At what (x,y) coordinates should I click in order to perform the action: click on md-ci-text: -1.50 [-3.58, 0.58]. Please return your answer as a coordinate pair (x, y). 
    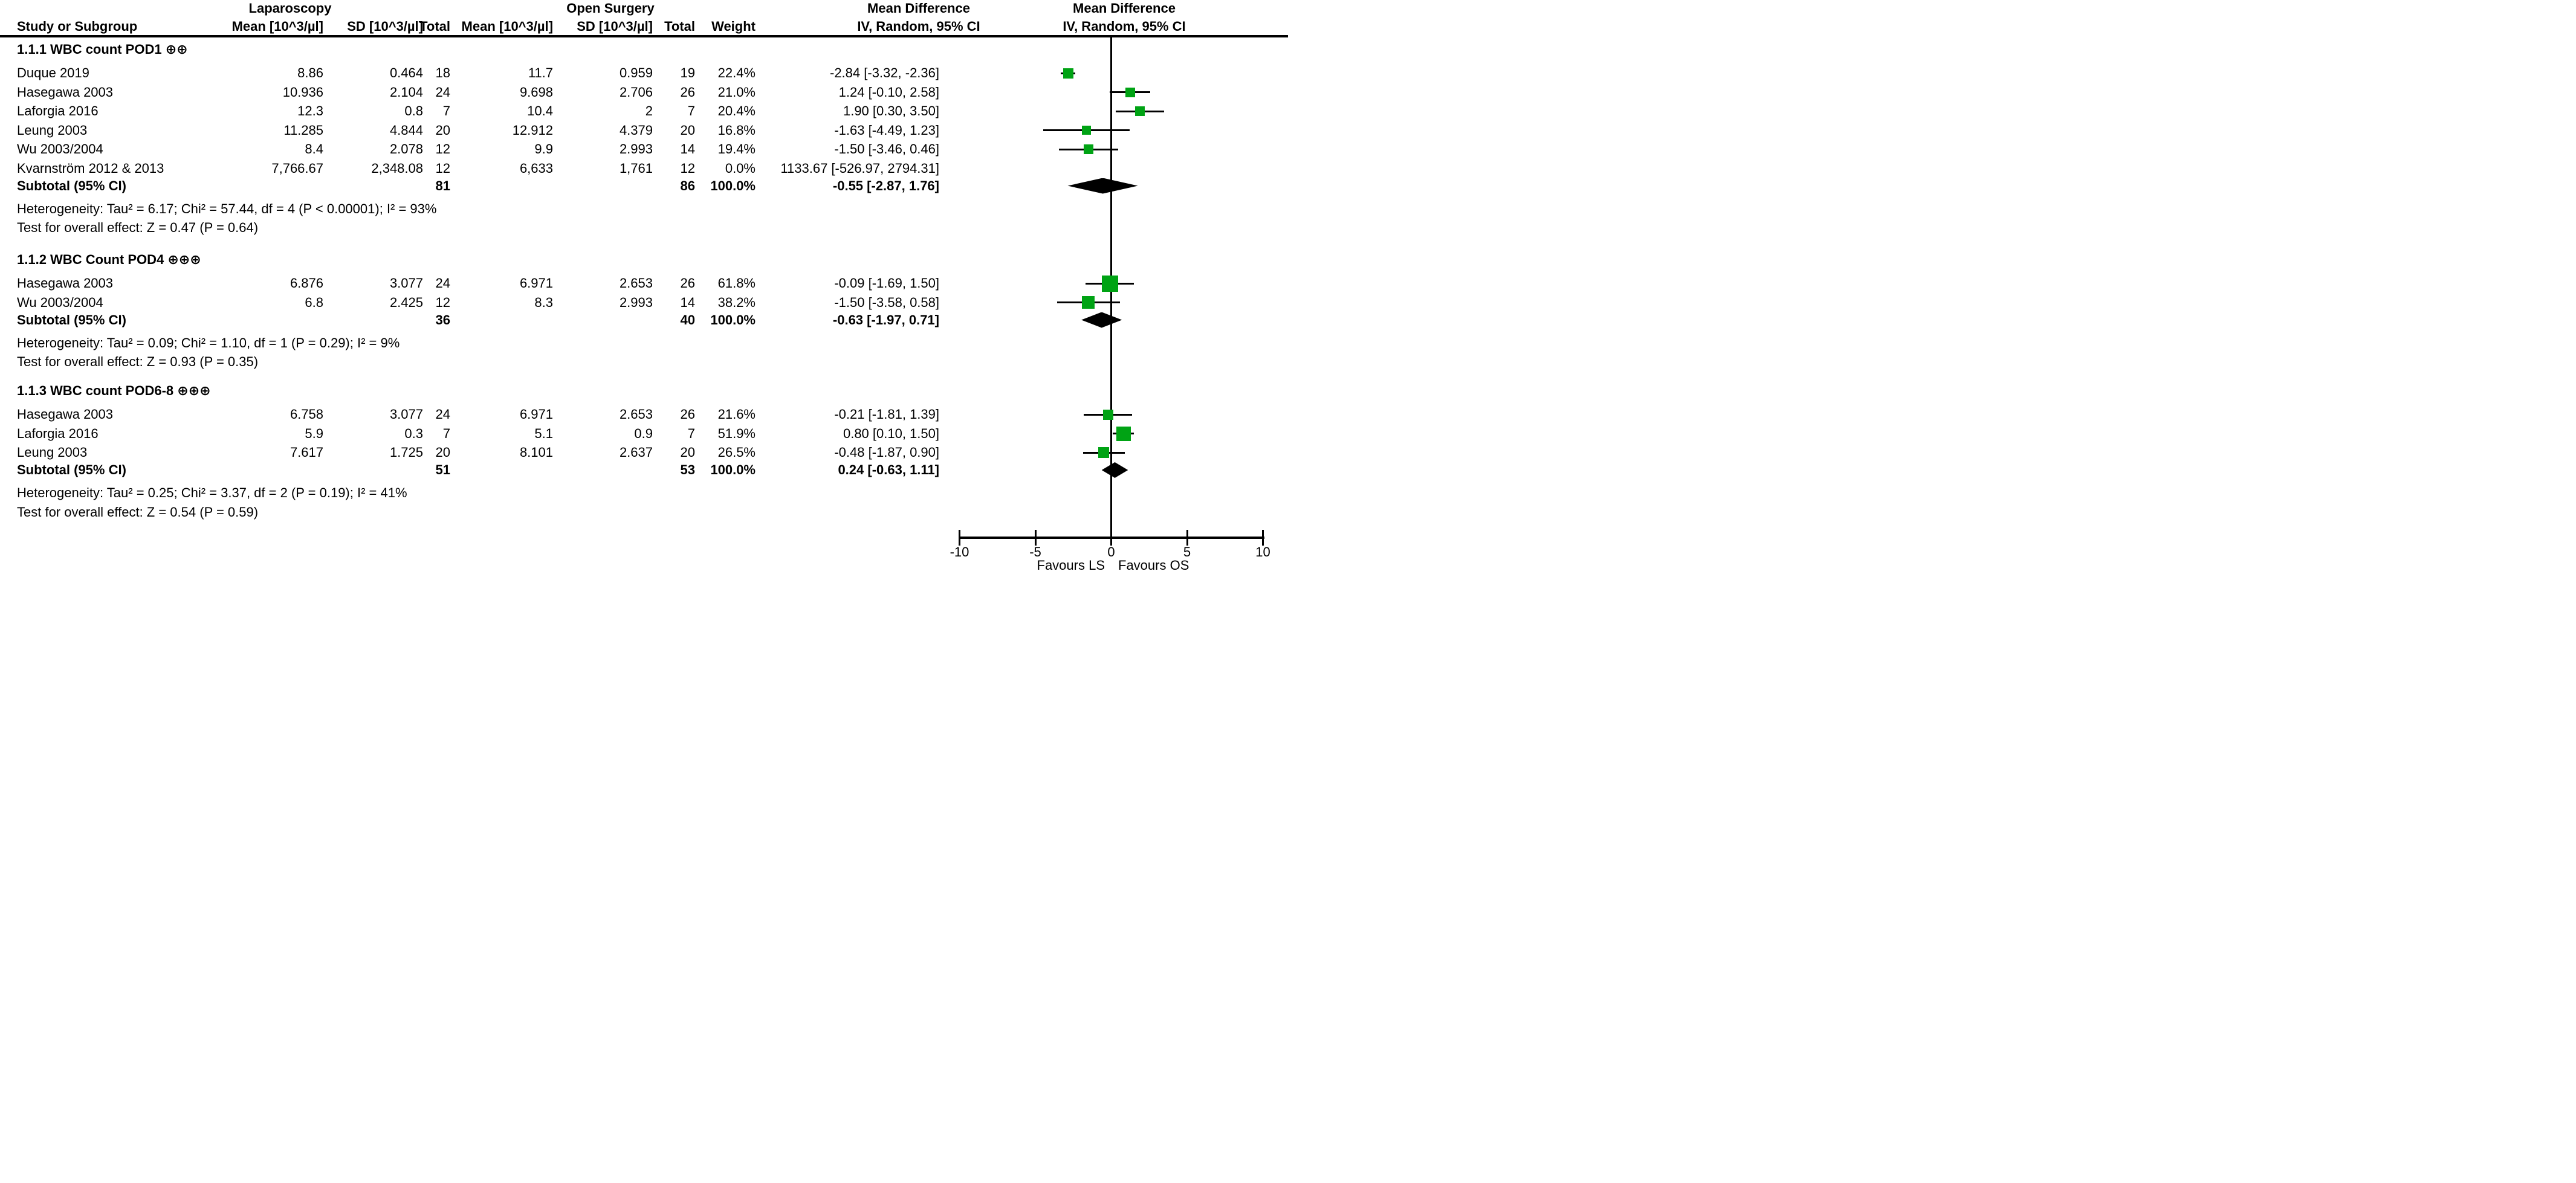
    Looking at the image, I should click on (886, 302).